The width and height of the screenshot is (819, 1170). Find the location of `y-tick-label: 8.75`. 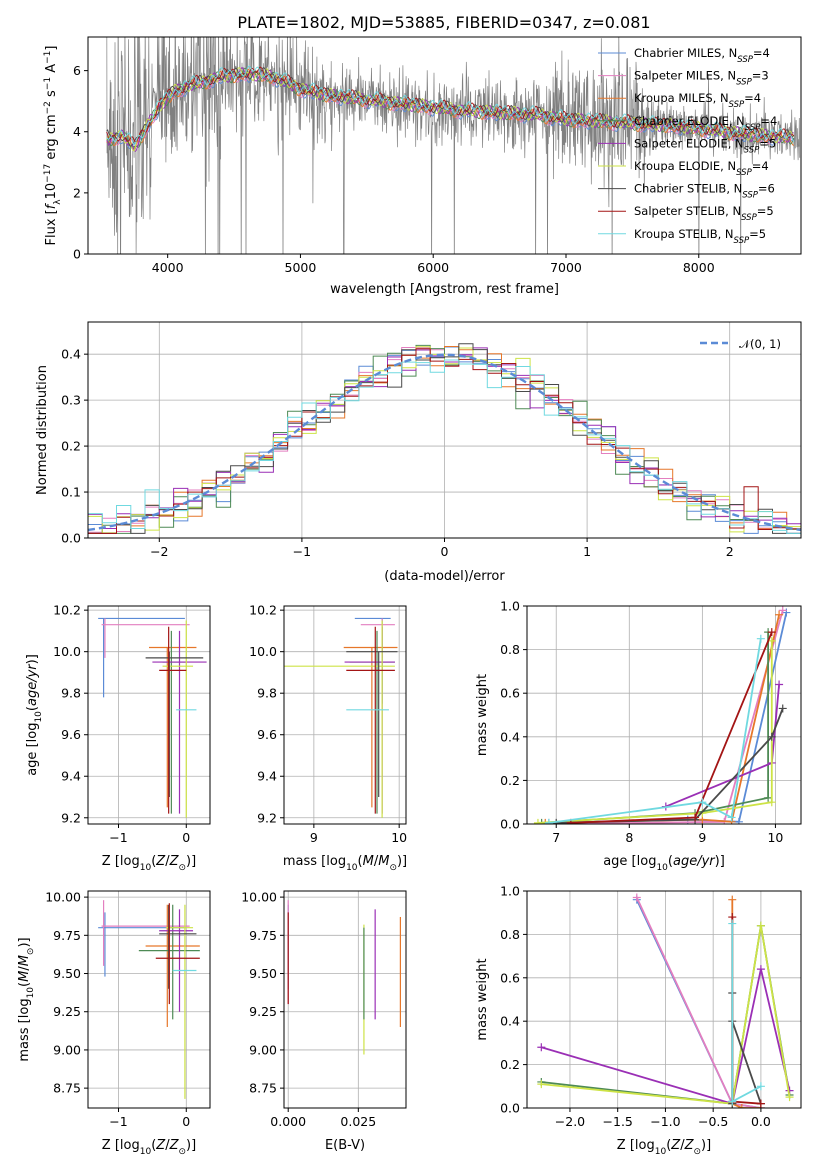

y-tick-label: 8.75 is located at coordinates (67, 1088).